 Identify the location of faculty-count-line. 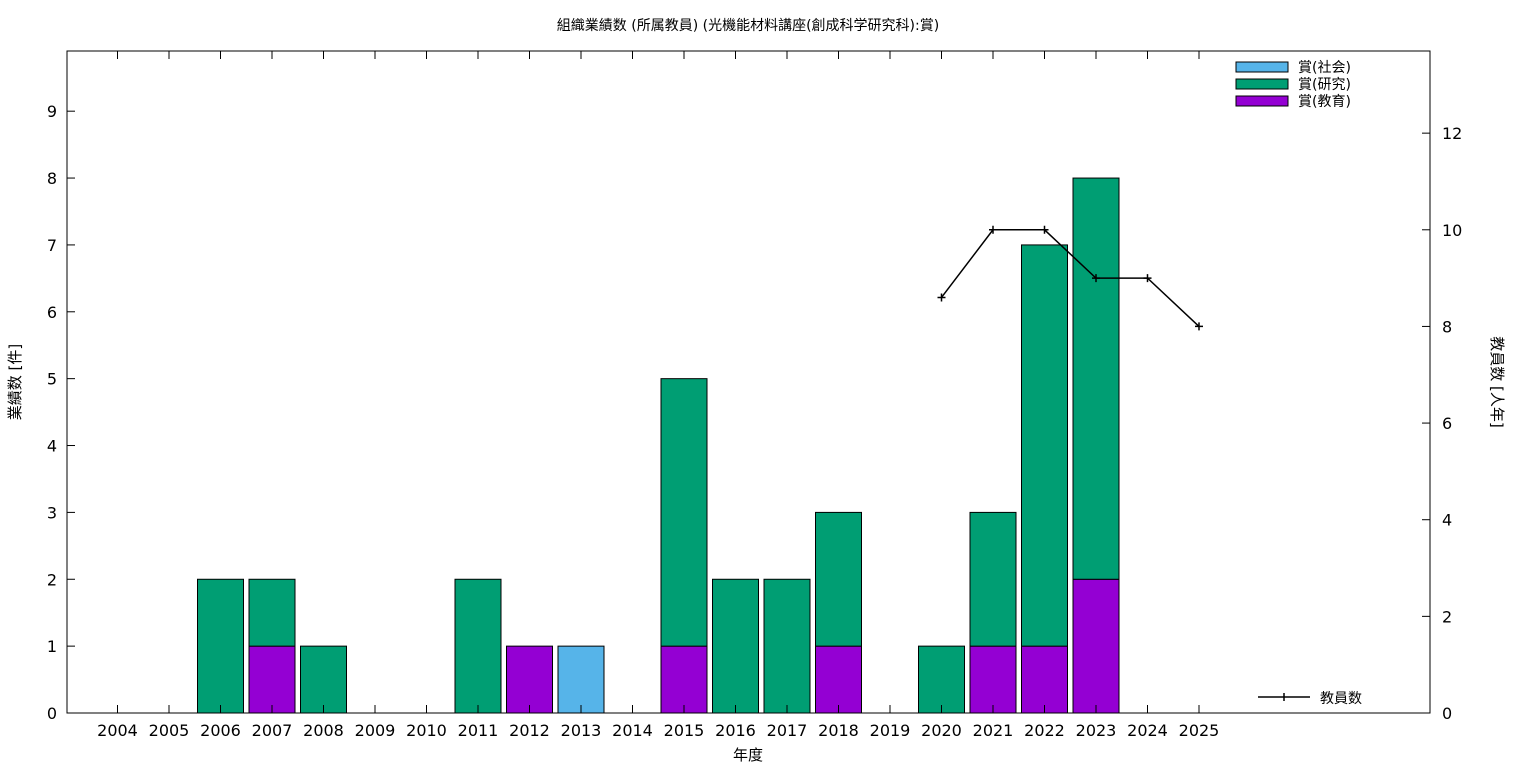
(1070, 278).